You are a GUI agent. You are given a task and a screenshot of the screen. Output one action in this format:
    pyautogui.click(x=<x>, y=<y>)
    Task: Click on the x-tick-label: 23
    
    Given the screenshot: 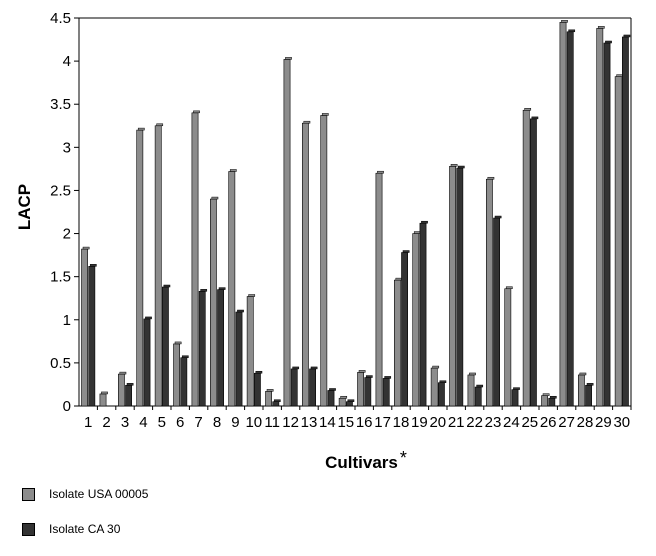 What is the action you would take?
    pyautogui.click(x=493, y=422)
    